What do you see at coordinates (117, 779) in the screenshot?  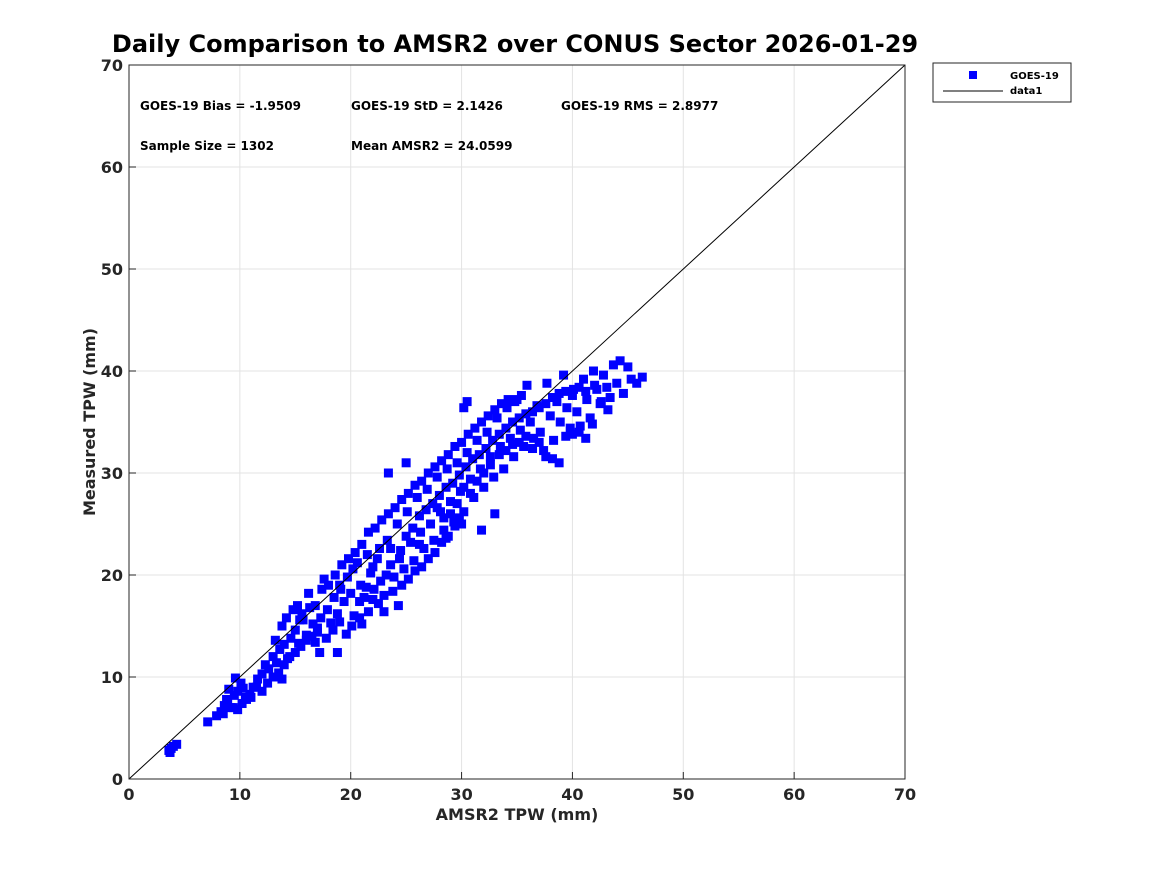 I see `y-tick-label: 0` at bounding box center [117, 779].